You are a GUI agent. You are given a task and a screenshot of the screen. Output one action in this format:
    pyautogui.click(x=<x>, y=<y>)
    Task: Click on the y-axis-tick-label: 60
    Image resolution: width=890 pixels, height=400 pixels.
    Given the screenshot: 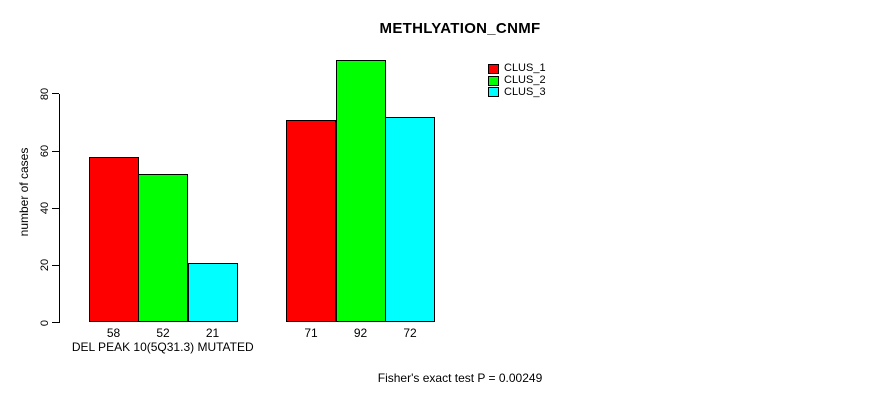 What is the action you would take?
    pyautogui.click(x=45, y=151)
    